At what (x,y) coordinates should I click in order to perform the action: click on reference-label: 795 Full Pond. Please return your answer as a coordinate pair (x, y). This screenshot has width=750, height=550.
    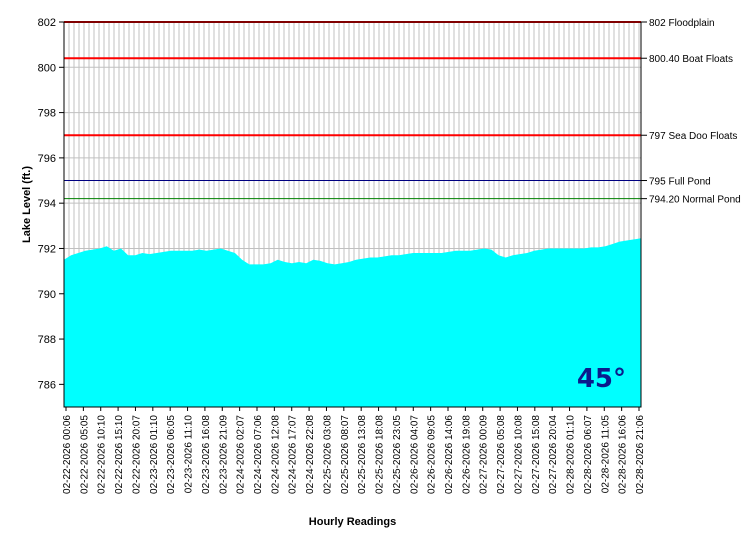
    Looking at the image, I should click on (680, 182).